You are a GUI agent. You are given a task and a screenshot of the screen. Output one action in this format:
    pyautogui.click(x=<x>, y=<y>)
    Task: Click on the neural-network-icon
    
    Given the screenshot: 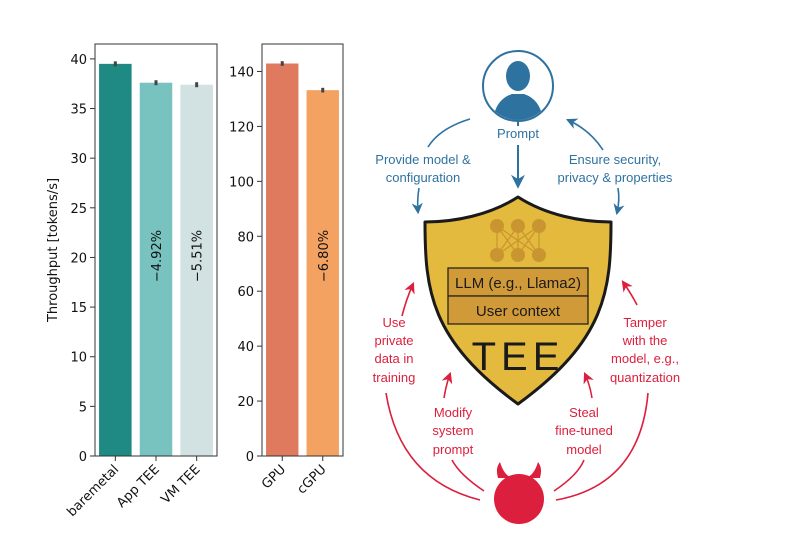 What is the action you would take?
    pyautogui.click(x=518, y=240)
    